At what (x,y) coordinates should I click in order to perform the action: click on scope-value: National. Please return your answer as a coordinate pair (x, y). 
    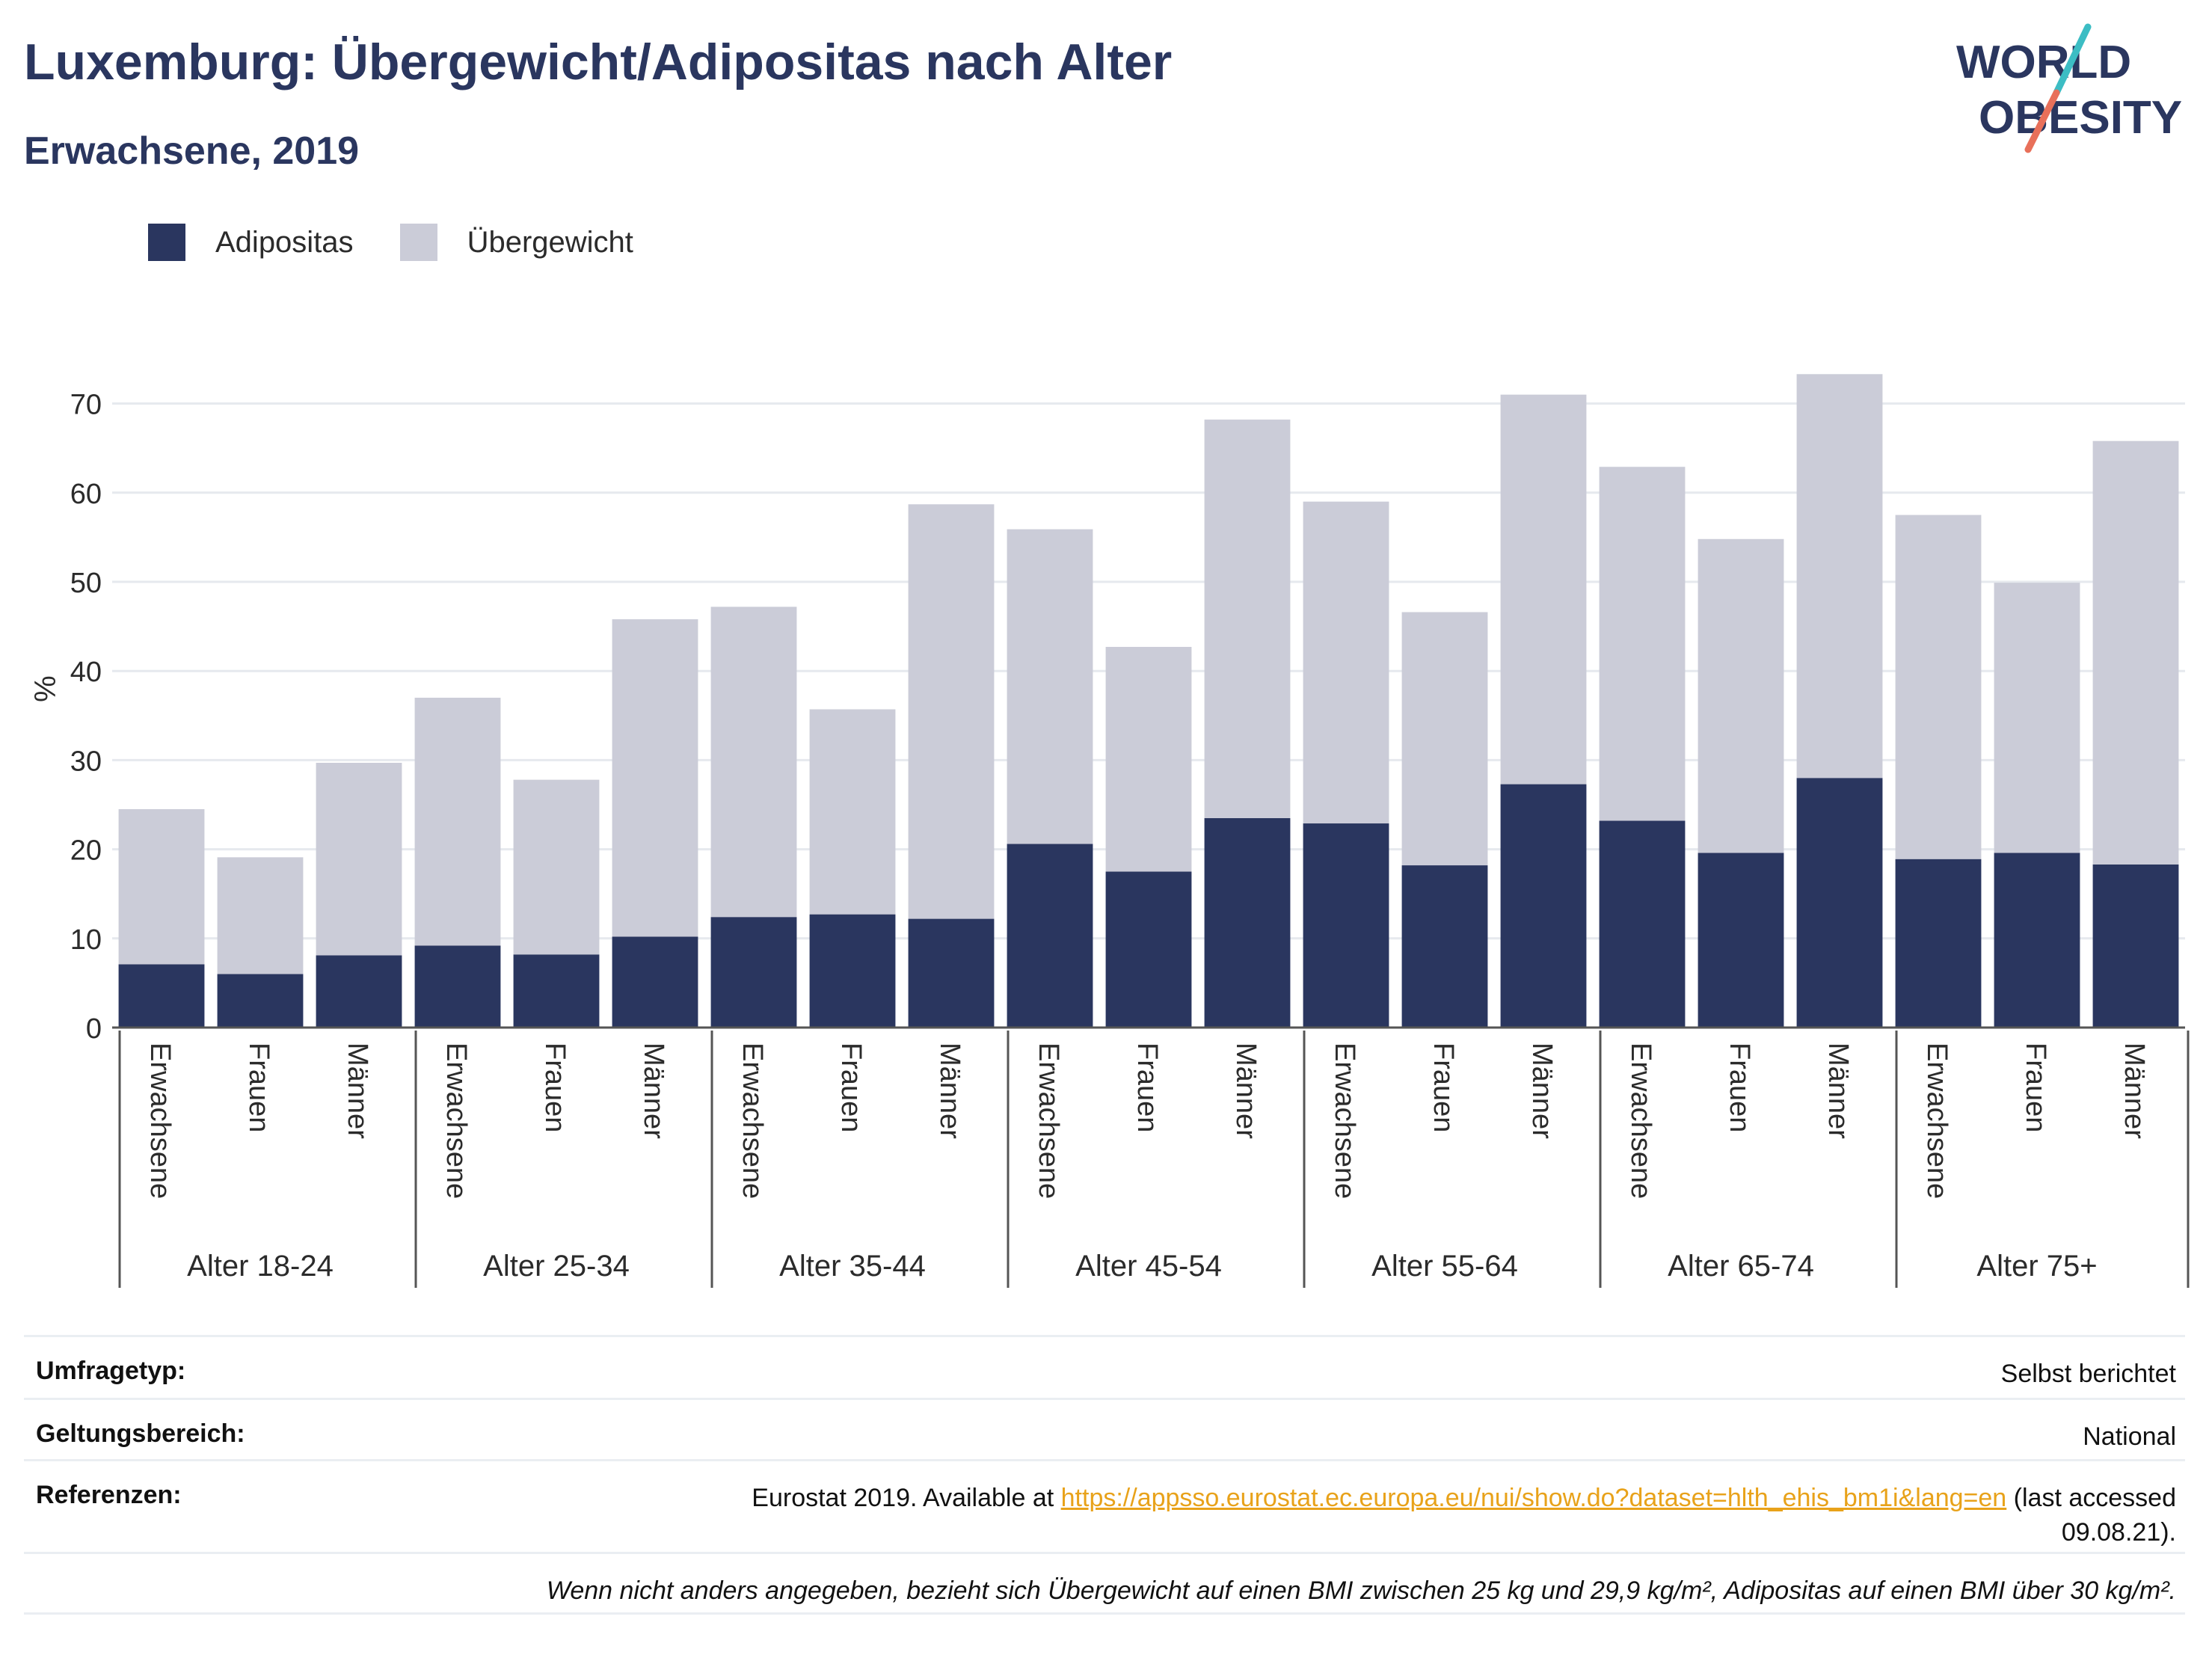
    Looking at the image, I should click on (2129, 1436).